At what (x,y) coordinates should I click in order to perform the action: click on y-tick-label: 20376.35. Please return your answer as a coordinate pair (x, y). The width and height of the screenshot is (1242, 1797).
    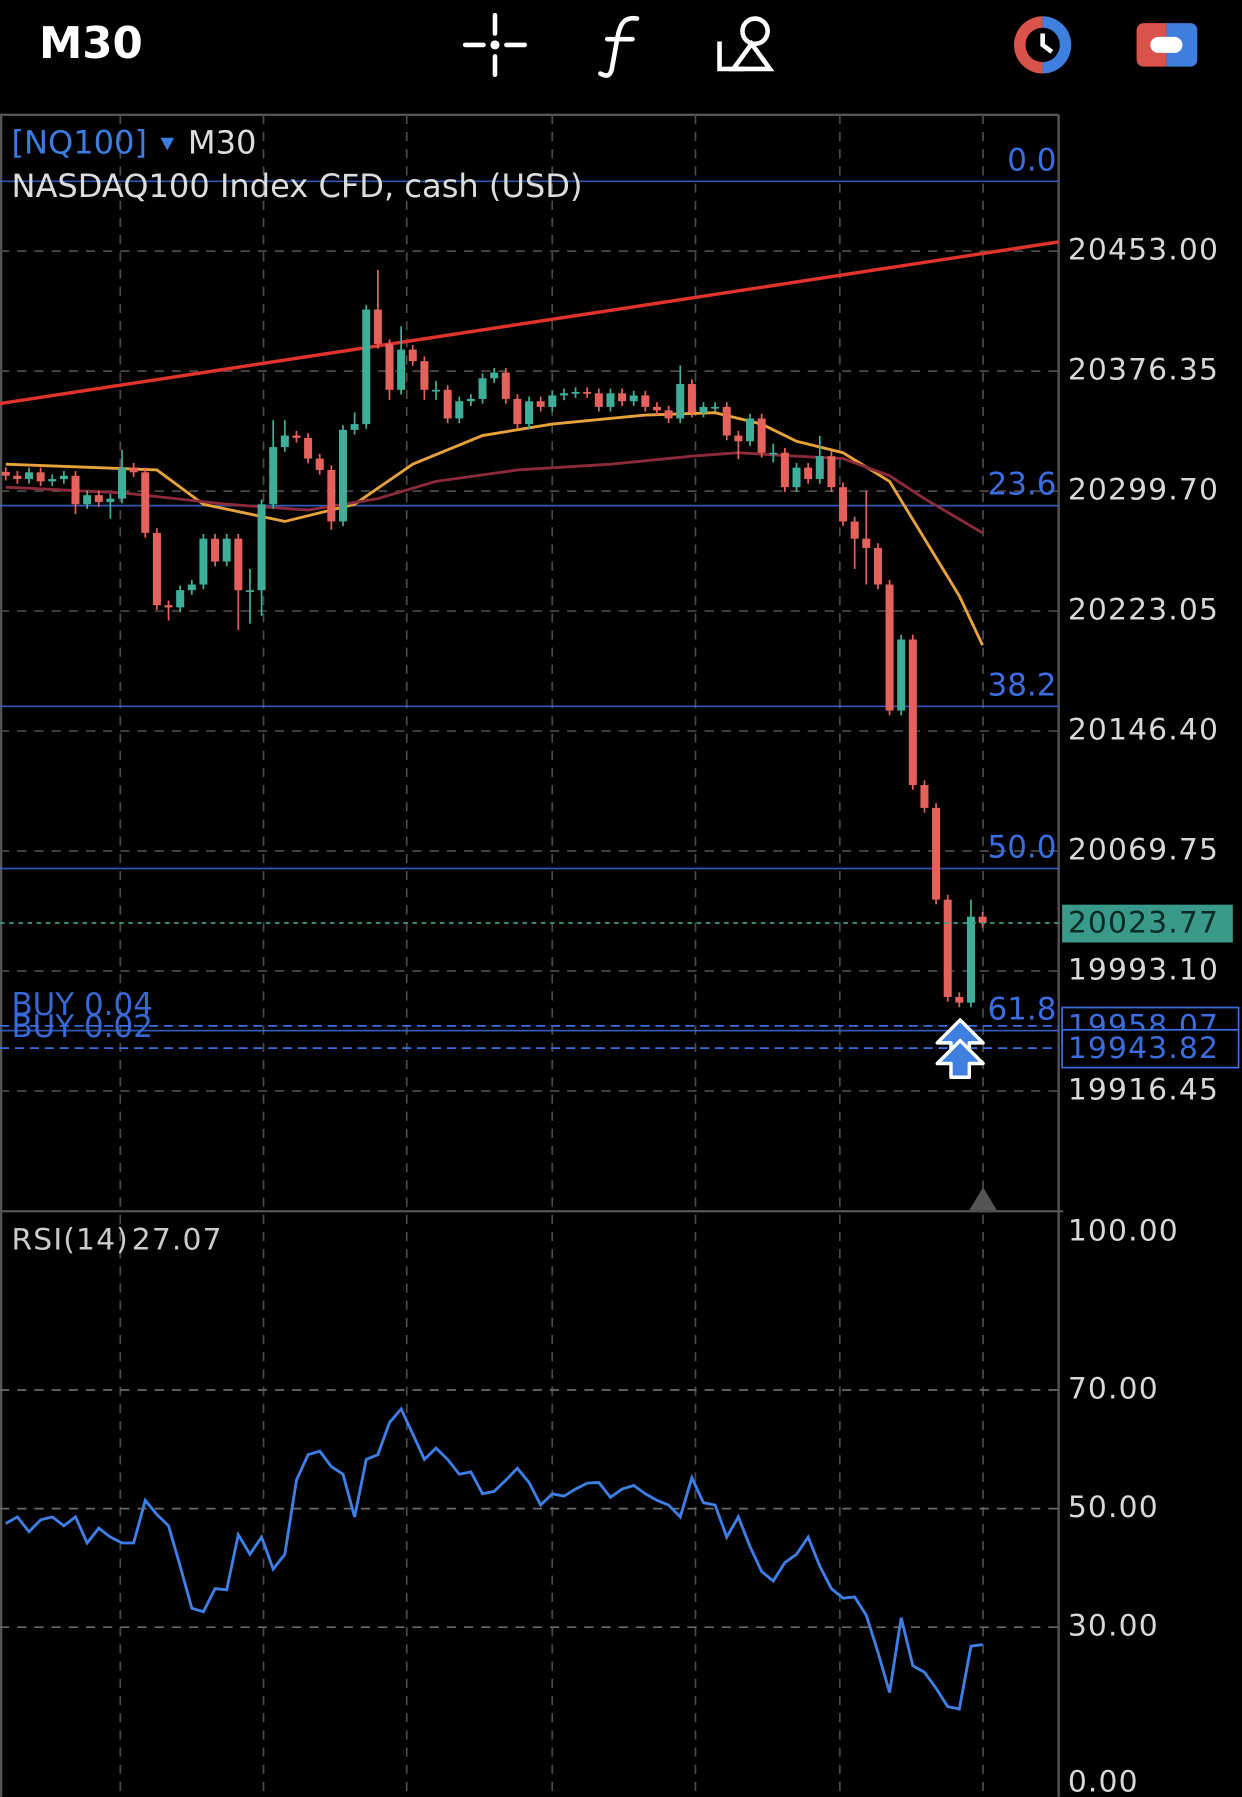
    Looking at the image, I should click on (1143, 370).